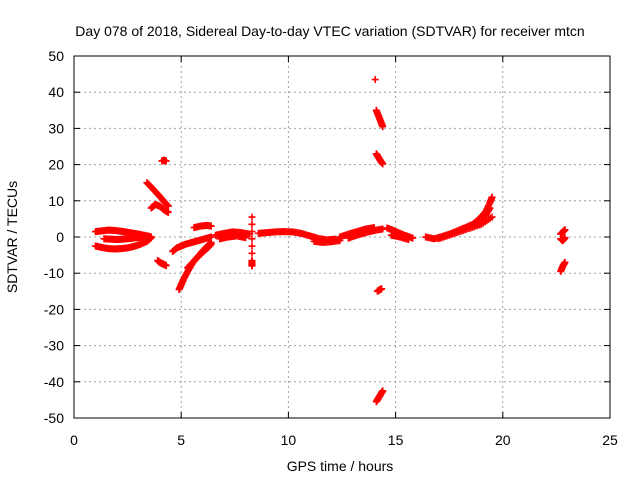 The width and height of the screenshot is (640, 480). I want to click on x-tick-label: 15, so click(396, 440).